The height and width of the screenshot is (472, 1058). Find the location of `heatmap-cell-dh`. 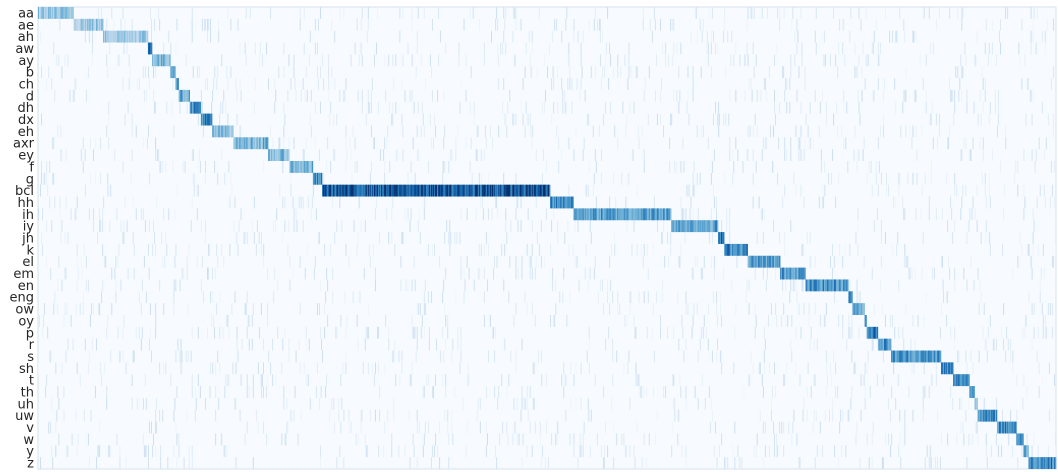

heatmap-cell-dh is located at coordinates (191, 107).